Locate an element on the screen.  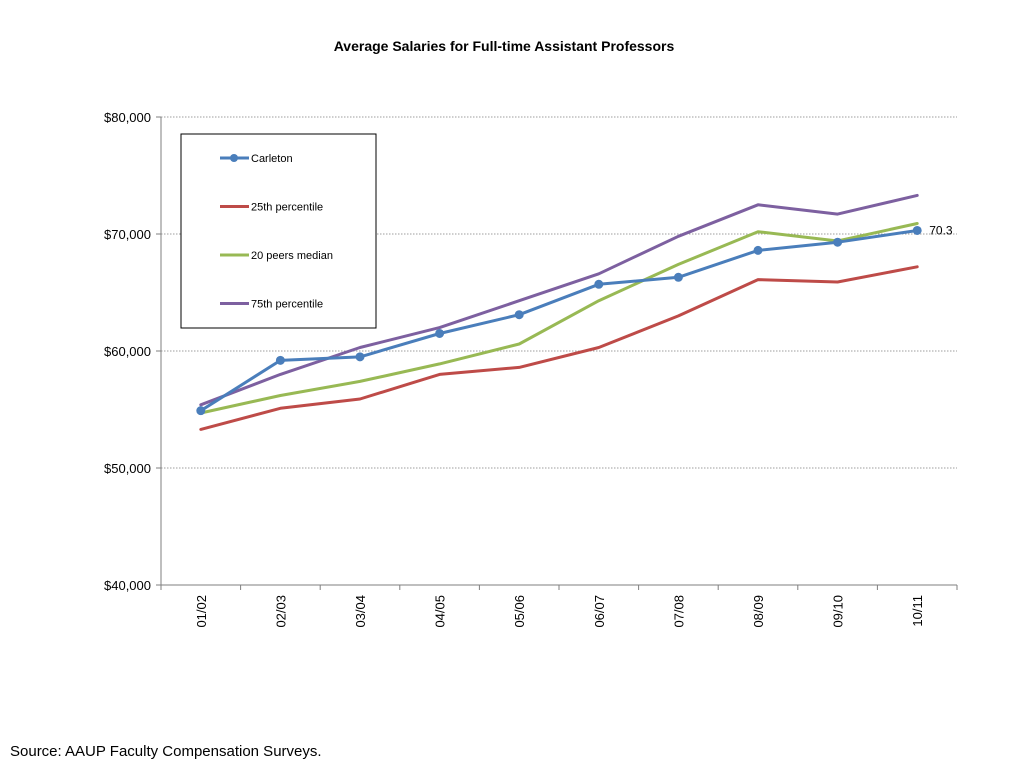
legend-marker is located at coordinates (234, 158).